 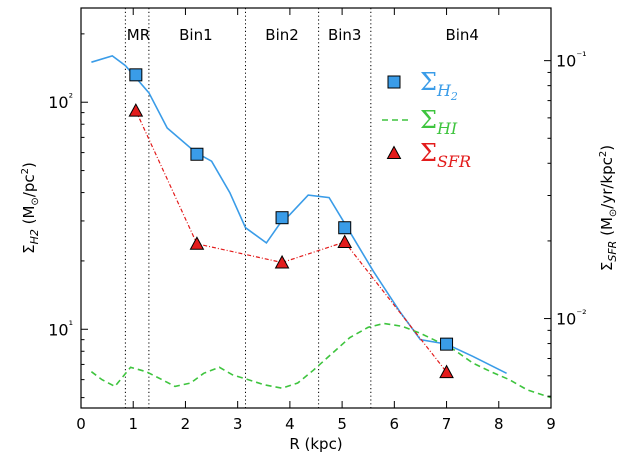 What do you see at coordinates (394, 82) in the screenshot?
I see `legend-marker-square` at bounding box center [394, 82].